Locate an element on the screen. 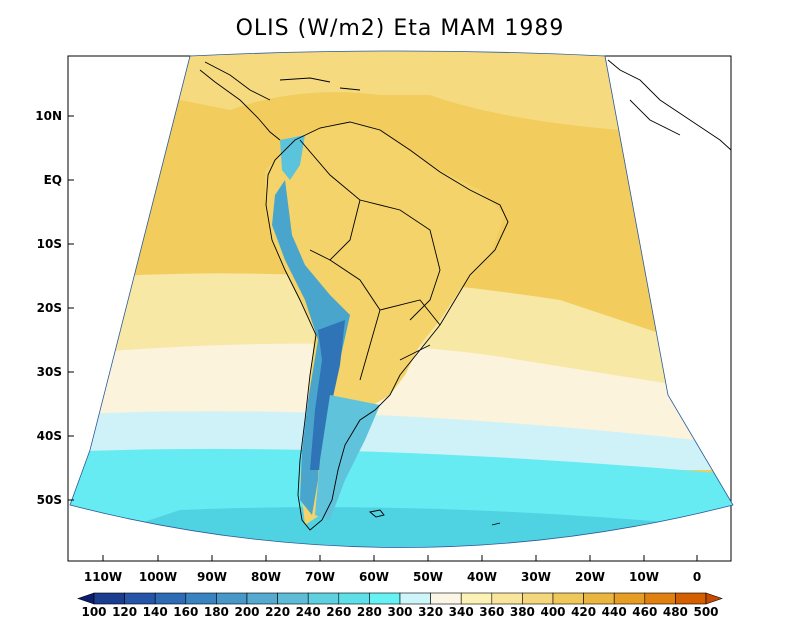 This screenshot has height=618, width=800. lat-label-50s: 50S is located at coordinates (49, 500).